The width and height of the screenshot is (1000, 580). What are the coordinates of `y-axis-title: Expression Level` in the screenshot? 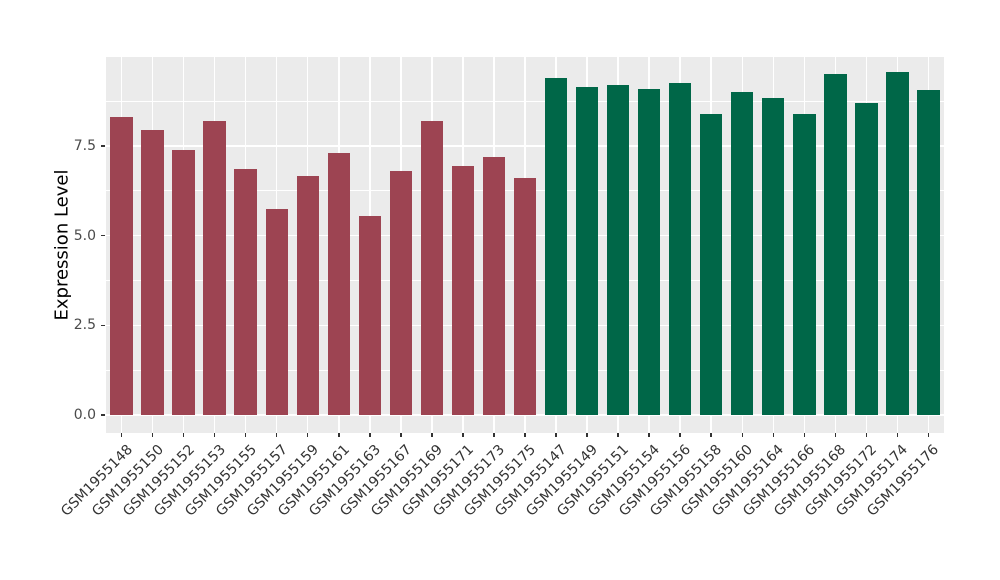 It's located at (62, 245).